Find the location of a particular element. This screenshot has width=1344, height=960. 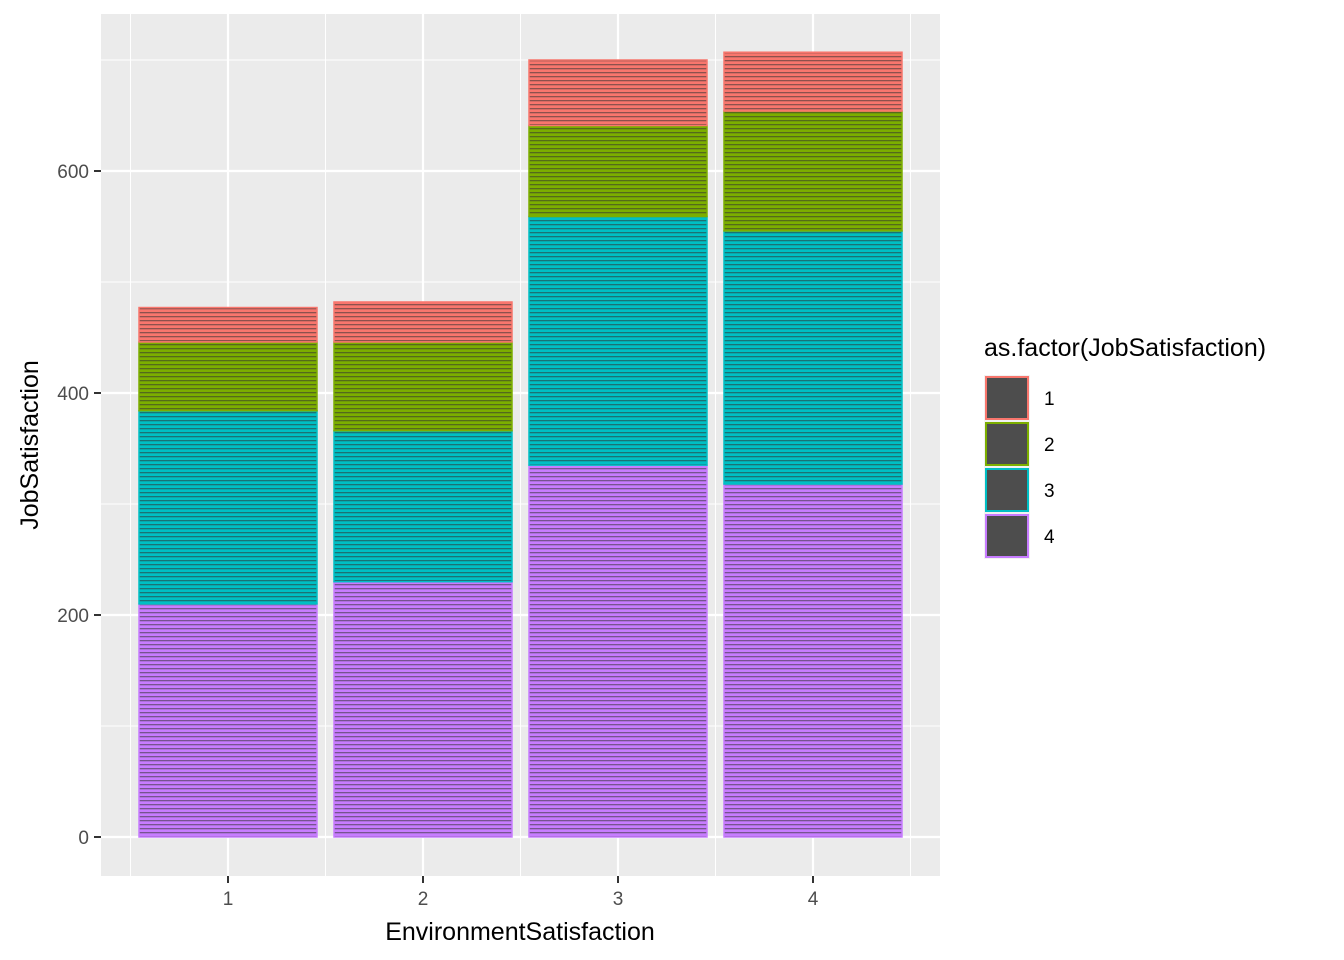

x-axis-title: EnvironmentSatisfaction is located at coordinates (520, 932).